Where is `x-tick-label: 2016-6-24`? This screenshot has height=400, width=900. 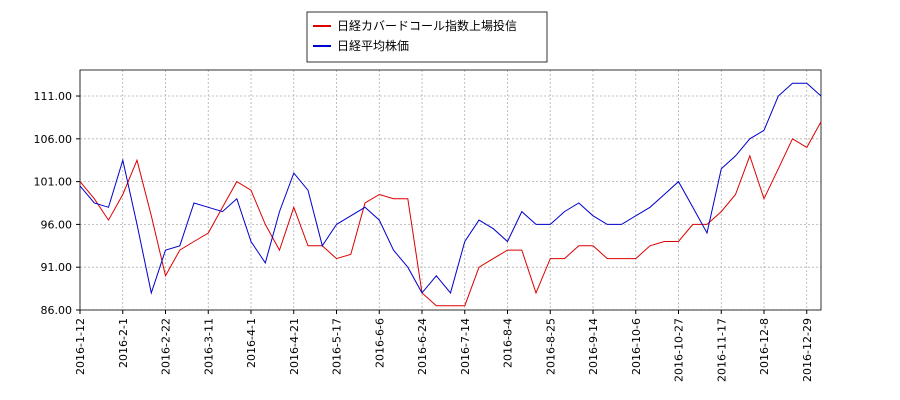
x-tick-label: 2016-6-24 is located at coordinates (422, 346).